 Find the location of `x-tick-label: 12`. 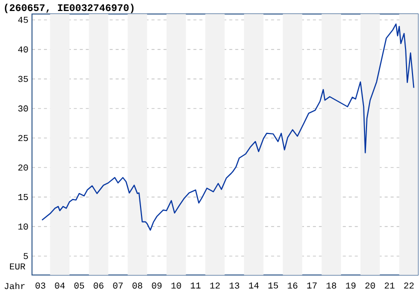

x-tick-label: 12 is located at coordinates (215, 285).